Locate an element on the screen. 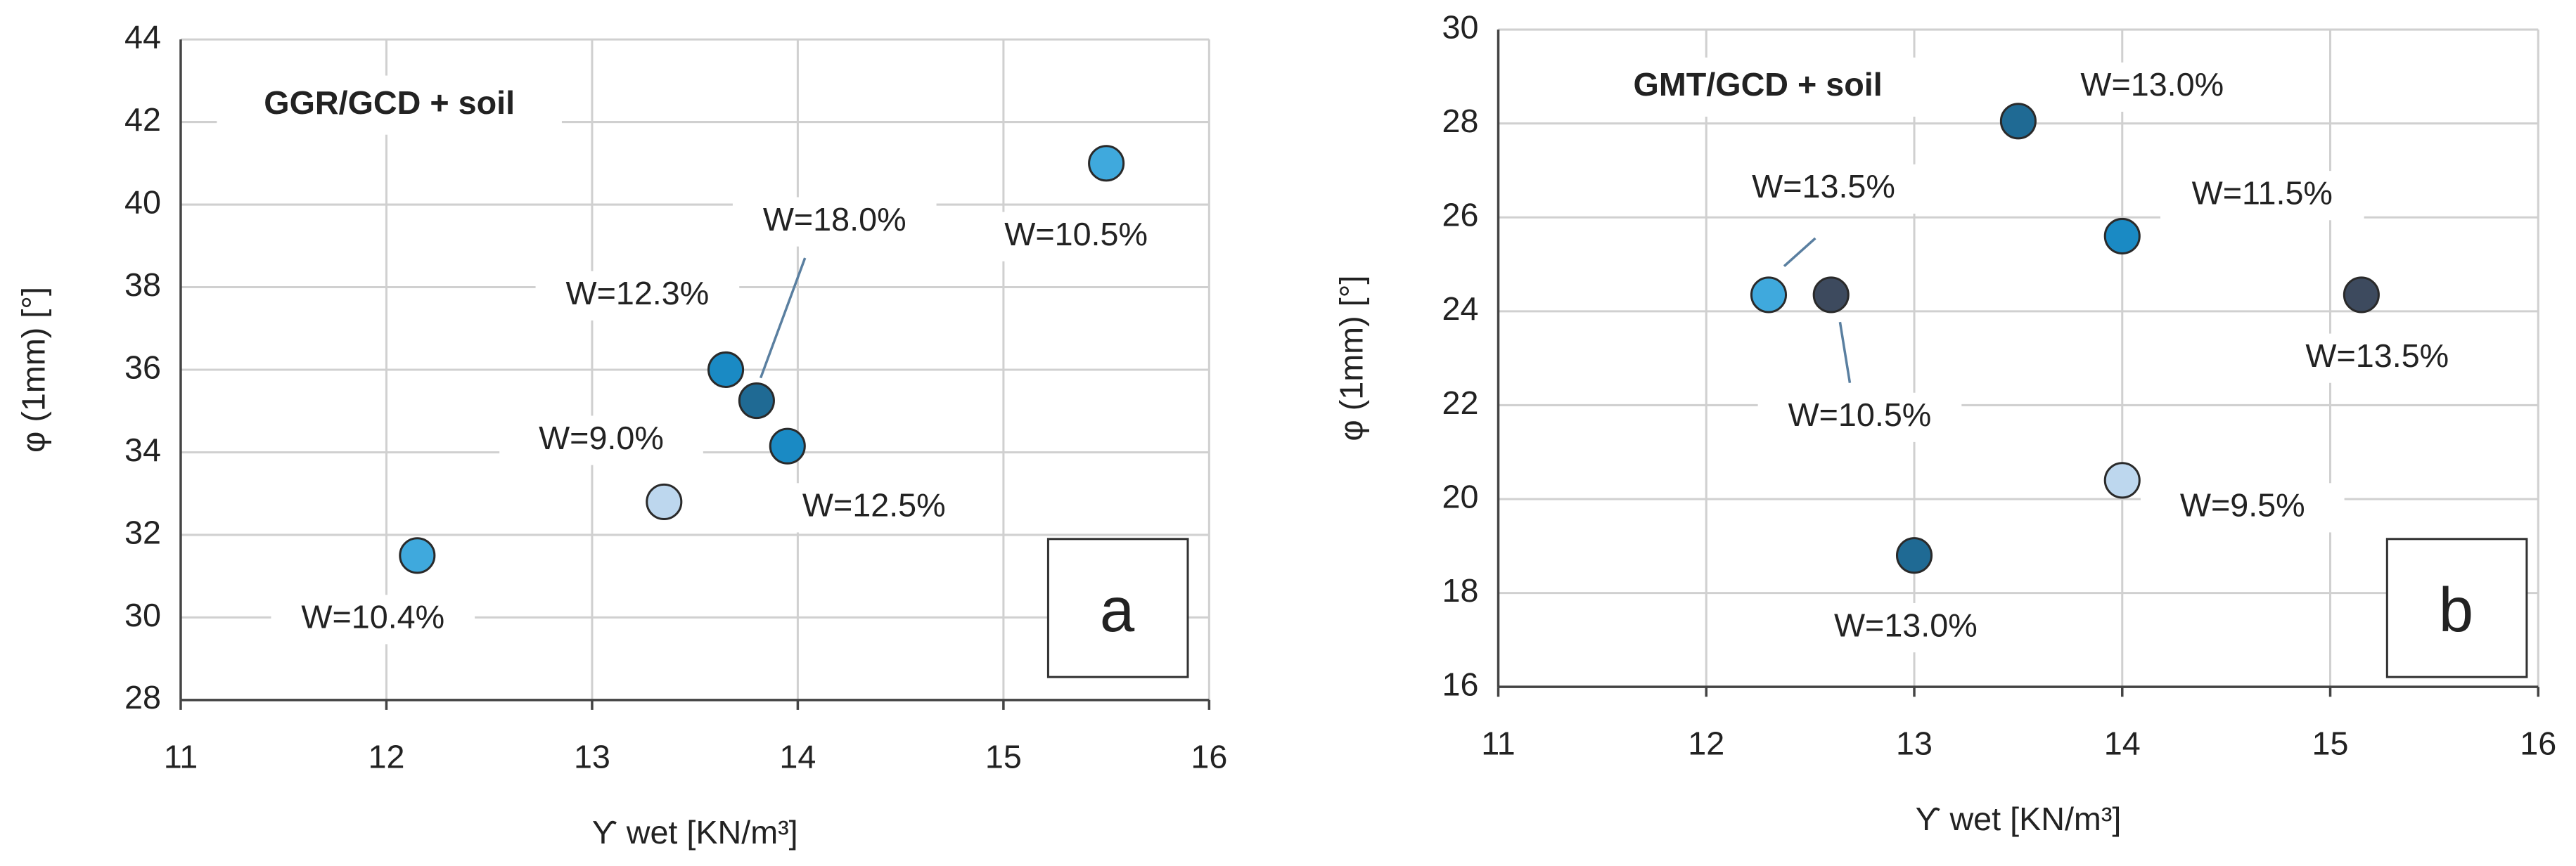 The image size is (2576, 866). point-label: W=10.4% is located at coordinates (372, 617).